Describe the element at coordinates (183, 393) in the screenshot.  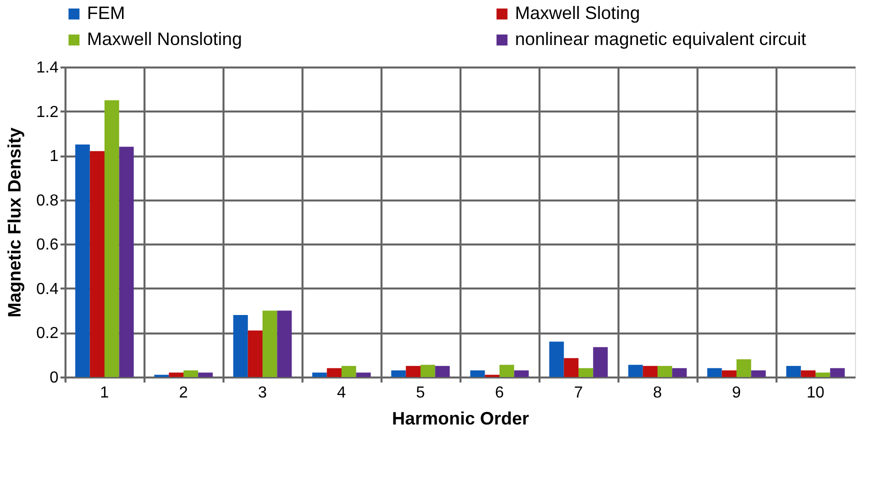
I see `x-tick-label: 2` at that location.